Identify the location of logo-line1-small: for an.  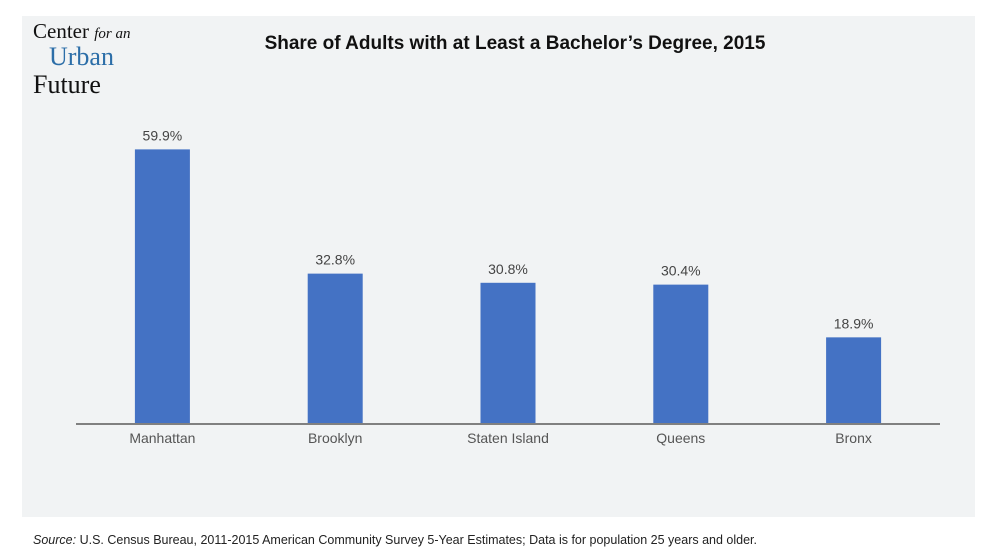
(112, 34).